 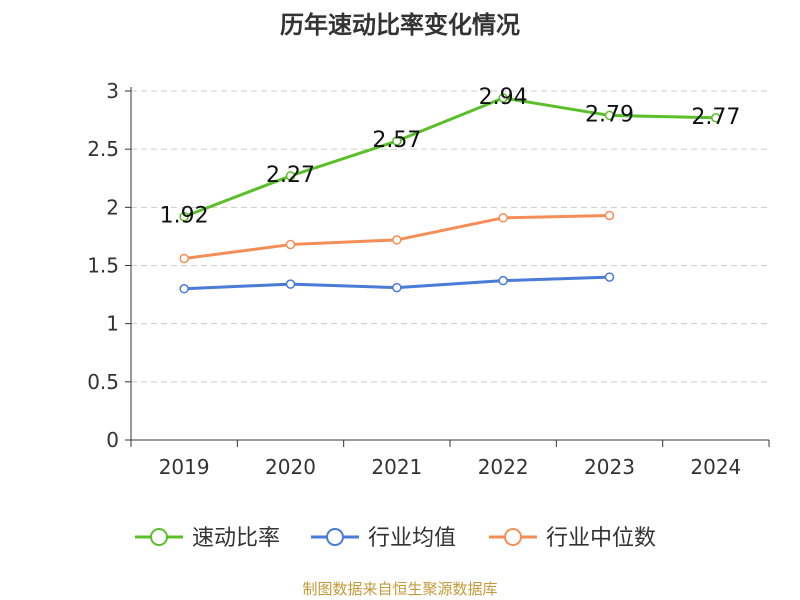 I want to click on y-tick-label: 1.5, so click(x=103, y=266).